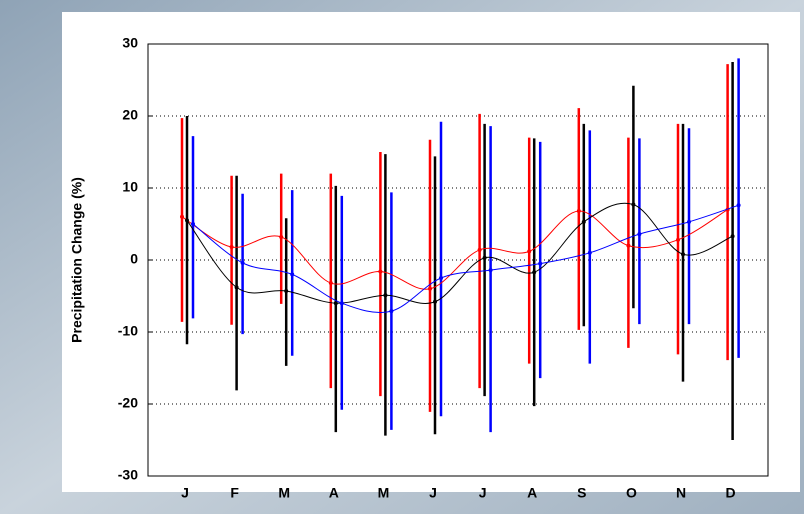  I want to click on x-tick-label: F, so click(234, 493).